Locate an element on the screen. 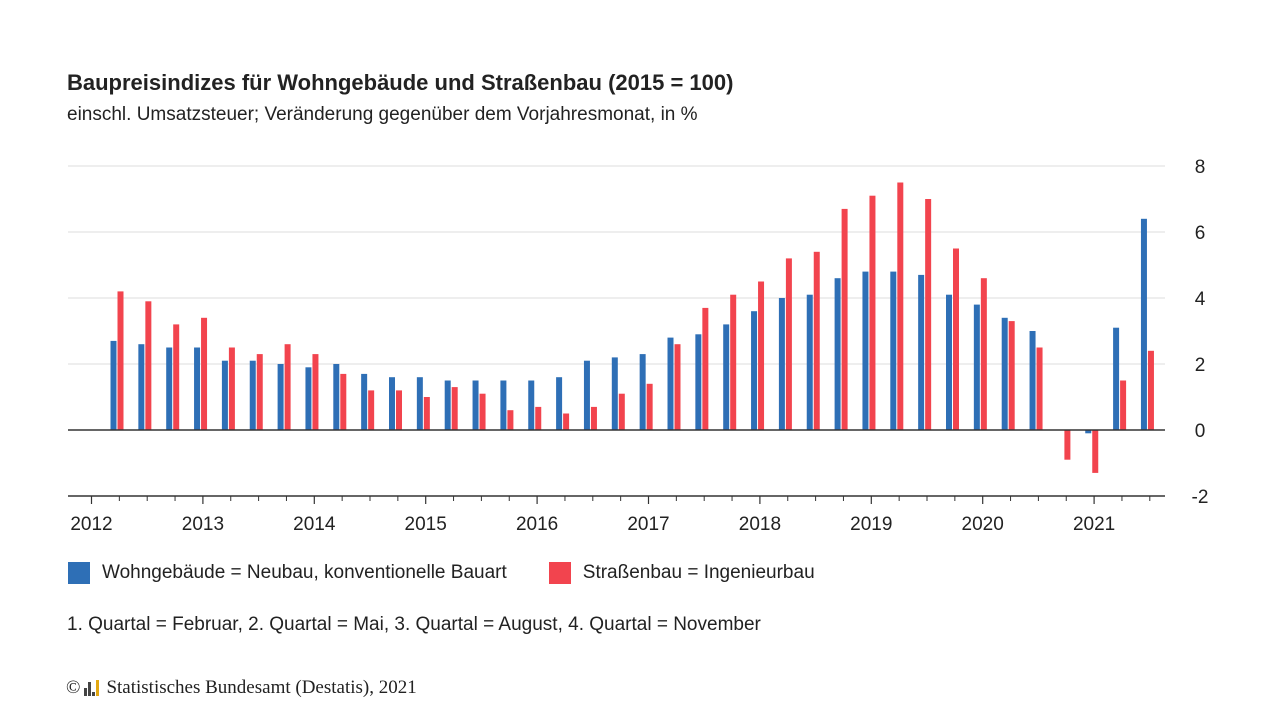 The height and width of the screenshot is (720, 1280). x-tick-label: 2020 is located at coordinates (983, 524).